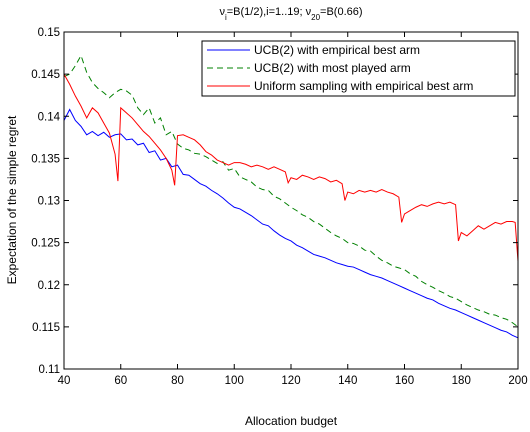 This screenshot has width=530, height=432. Describe the element at coordinates (49, 286) in the screenshot. I see `y-tick-label-2: 0.12` at that location.